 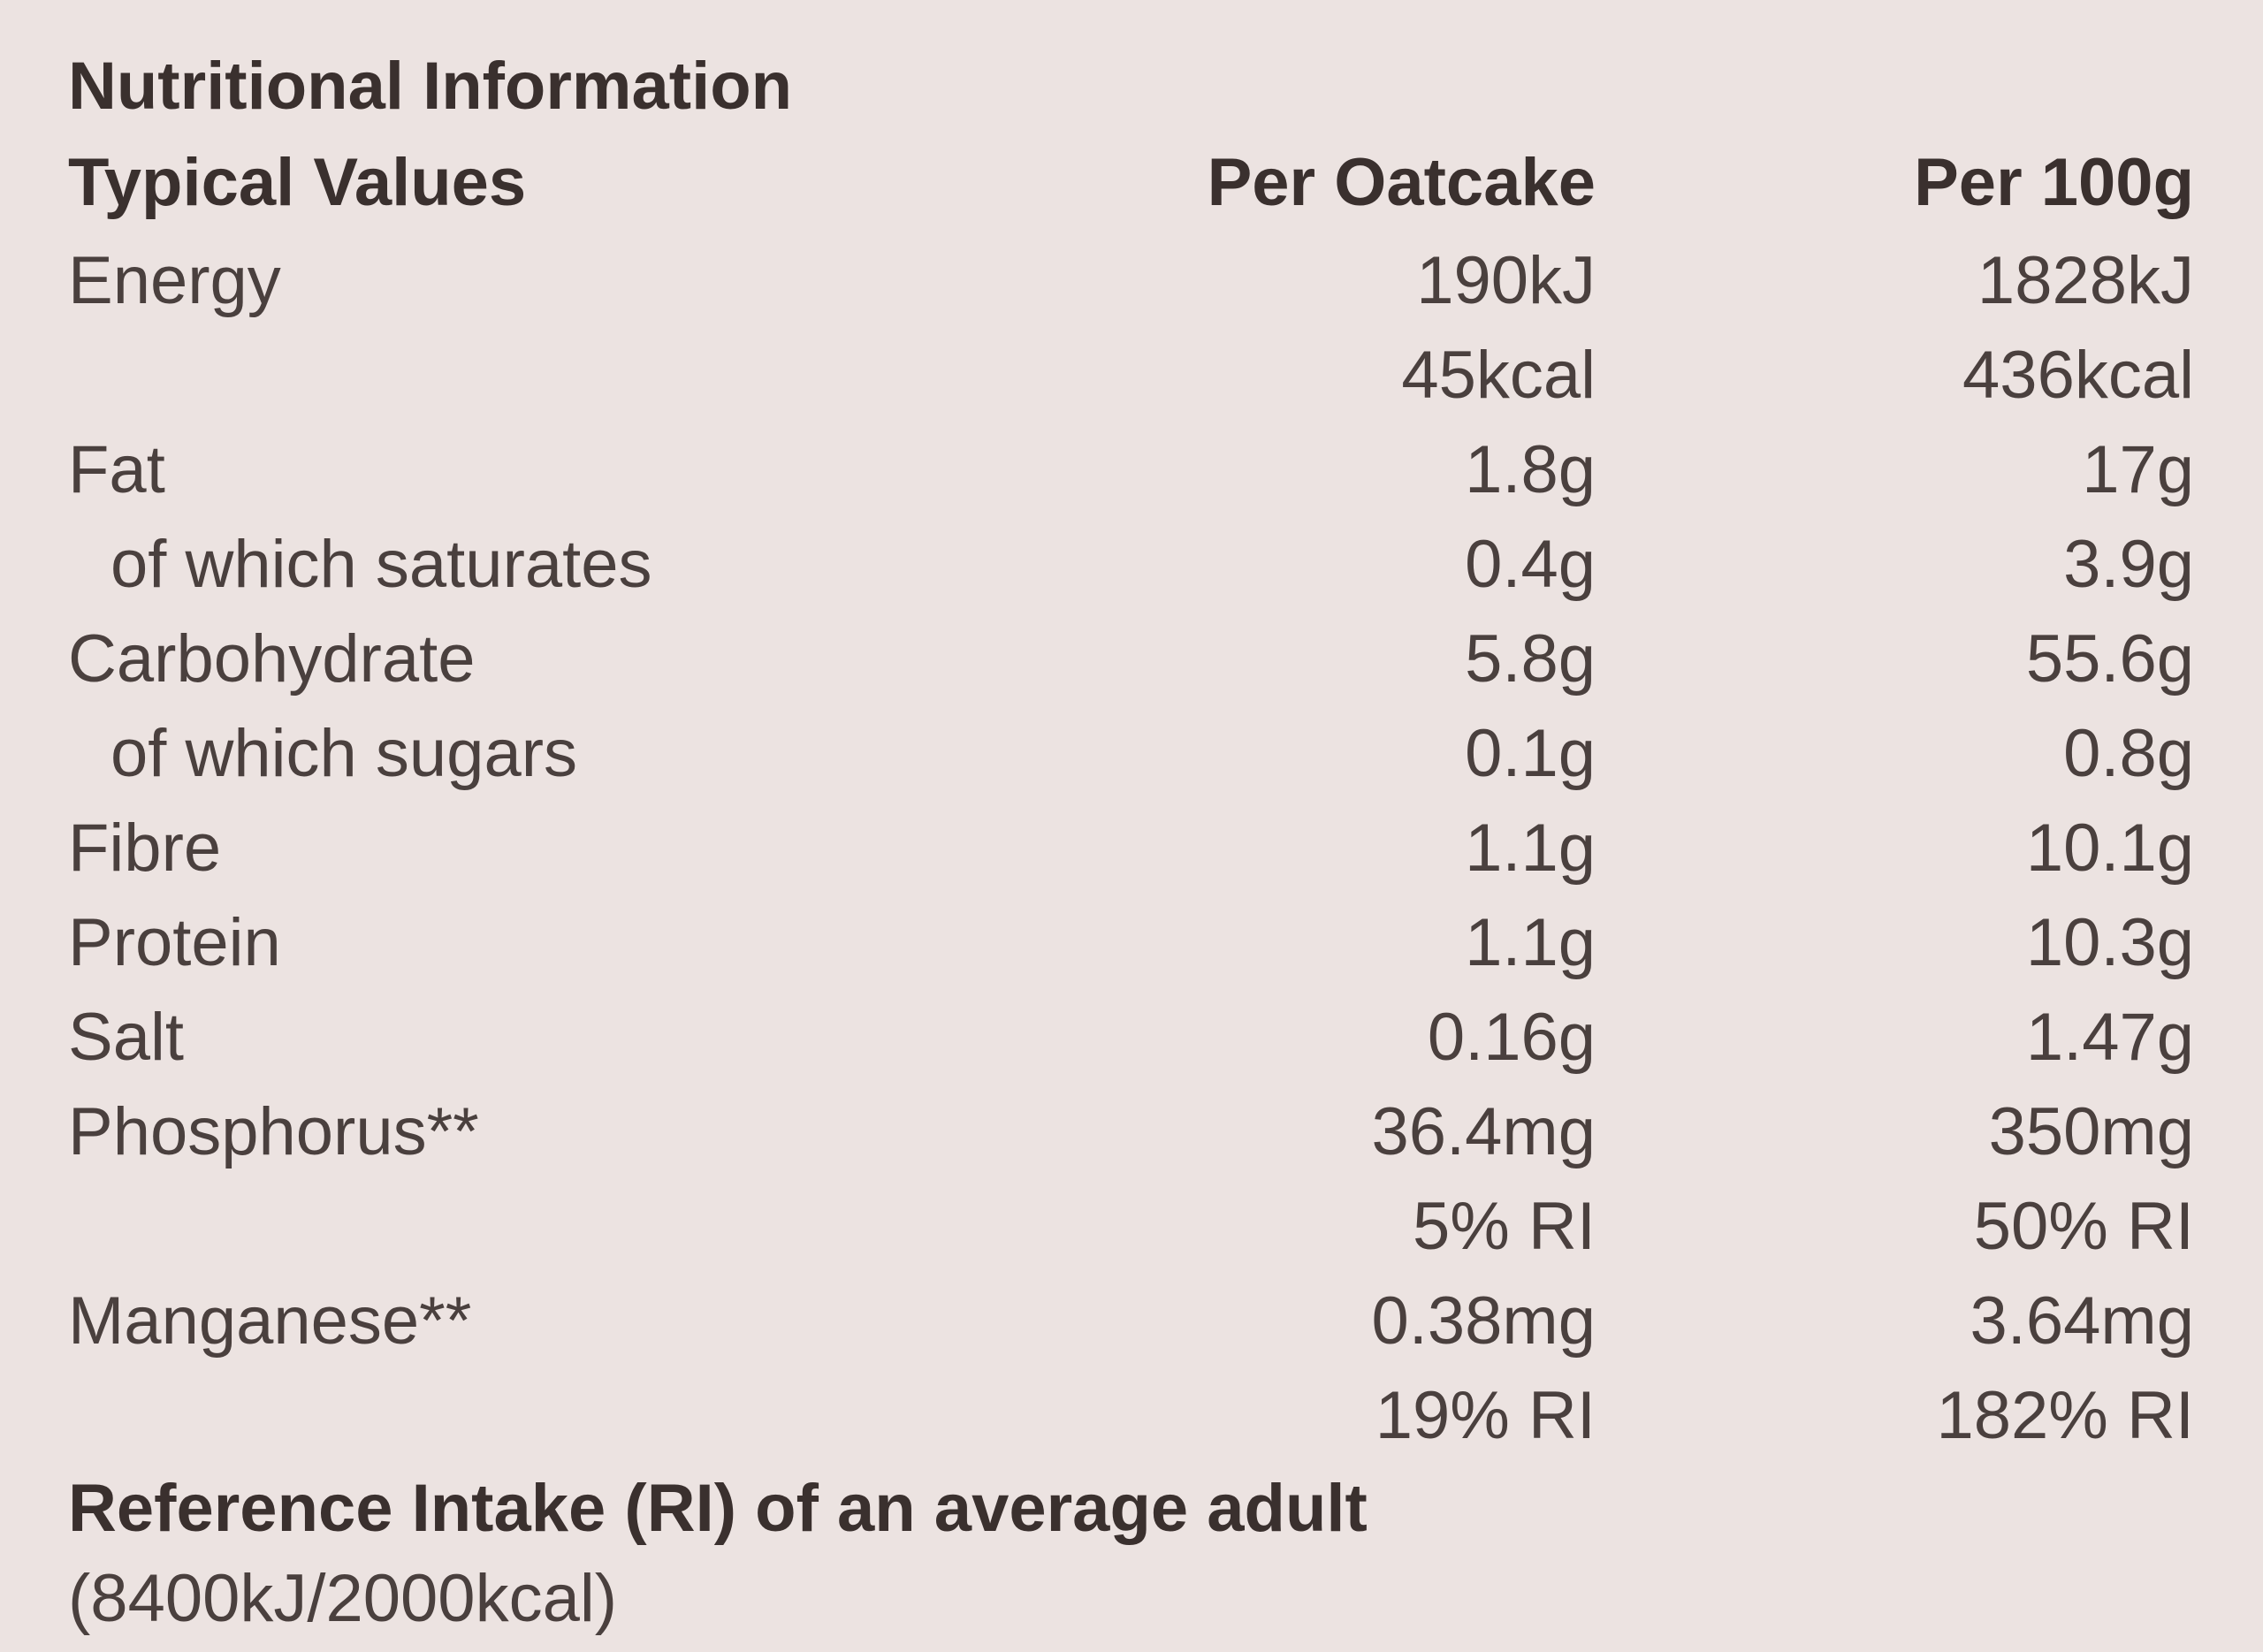 I want to click on row-label: Protein, so click(x=175, y=942).